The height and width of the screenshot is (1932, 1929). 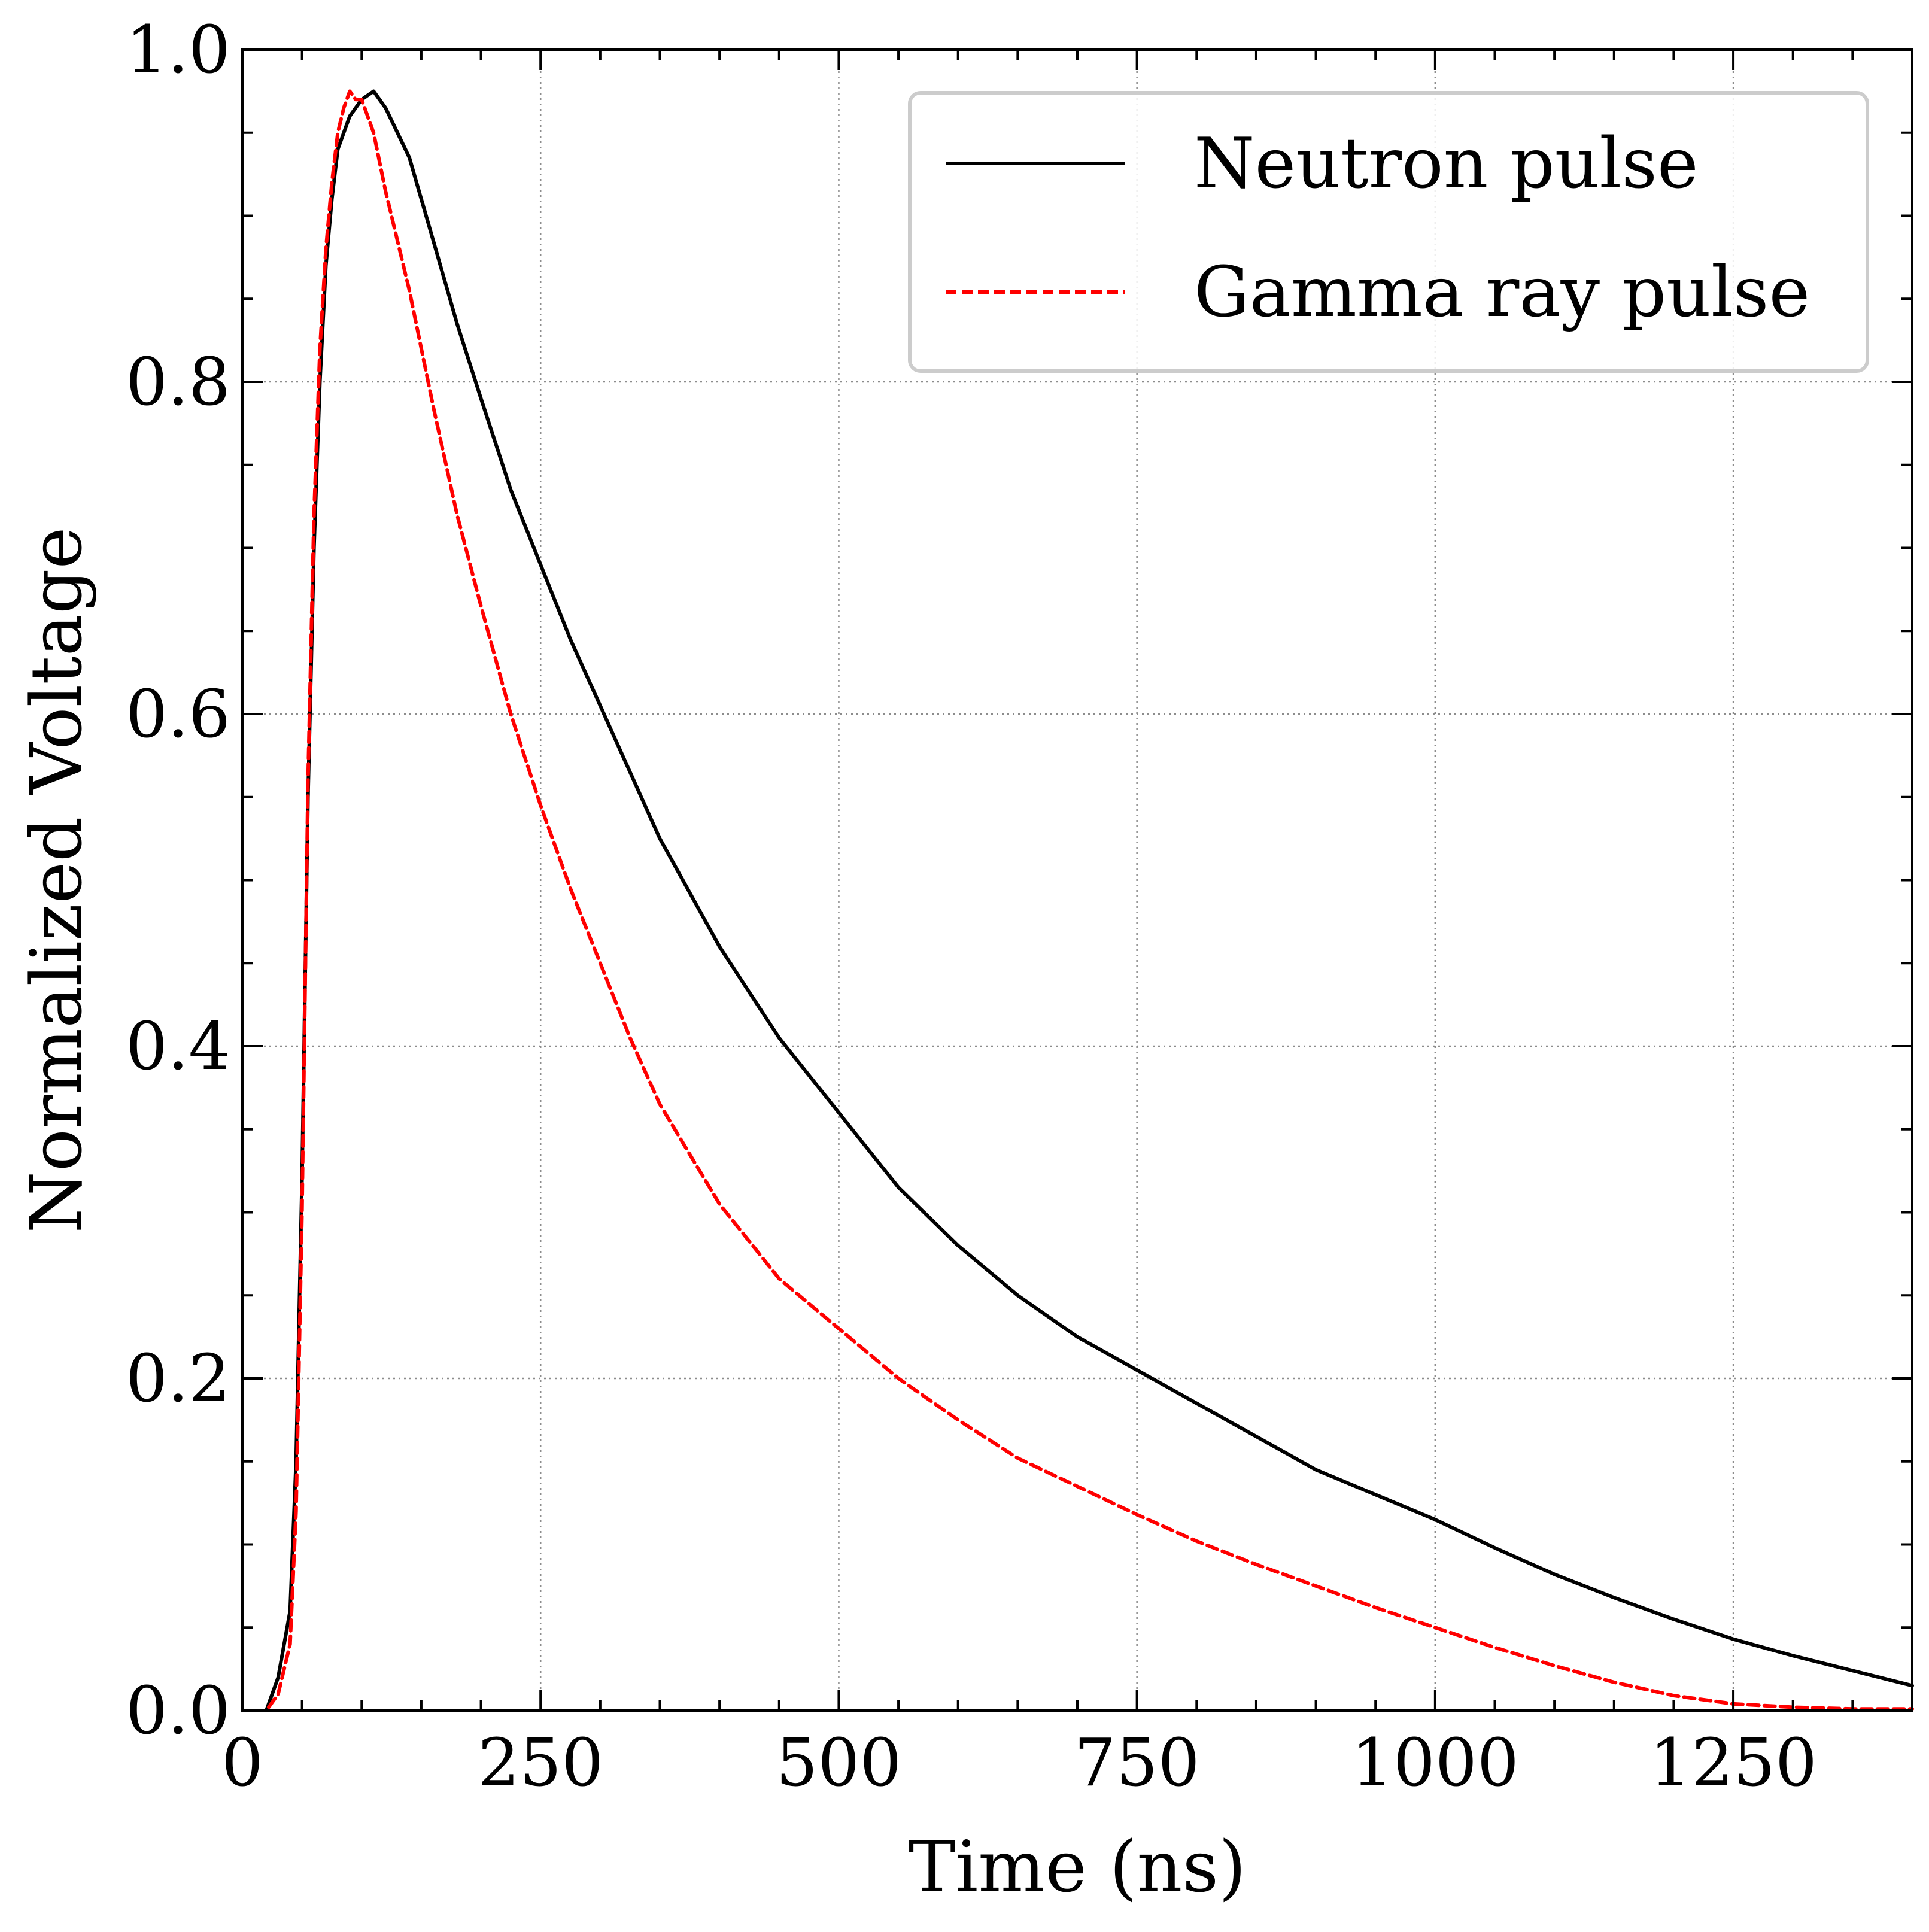 What do you see at coordinates (178, 382) in the screenshot?
I see `y-tick-label: 0.8` at bounding box center [178, 382].